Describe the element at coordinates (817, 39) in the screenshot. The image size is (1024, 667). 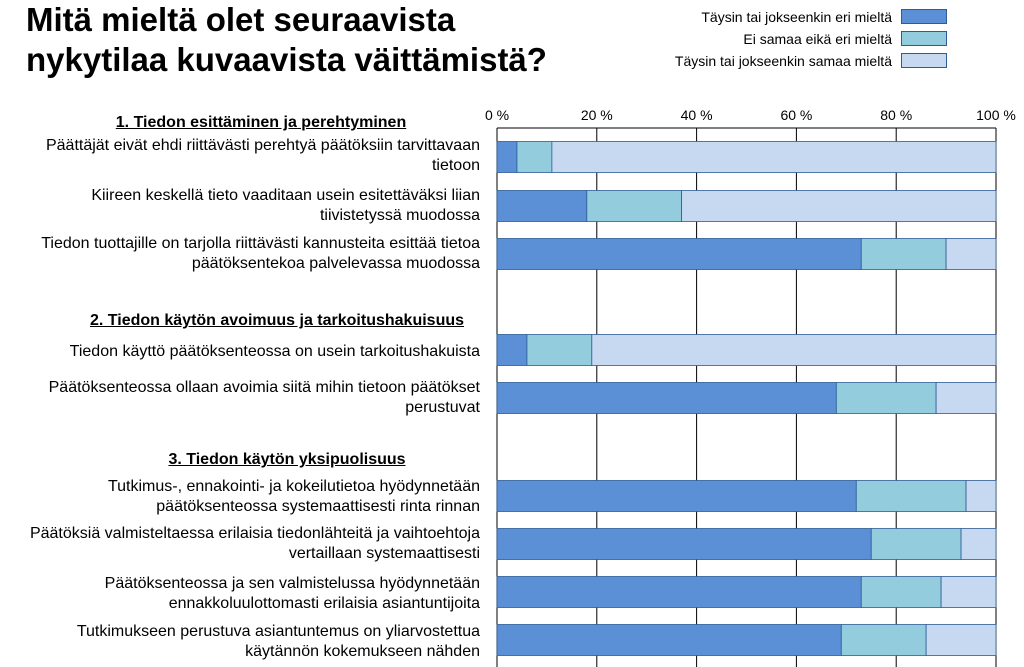
I see `legend-label: Ei samaa eikä eri mieltä` at that location.